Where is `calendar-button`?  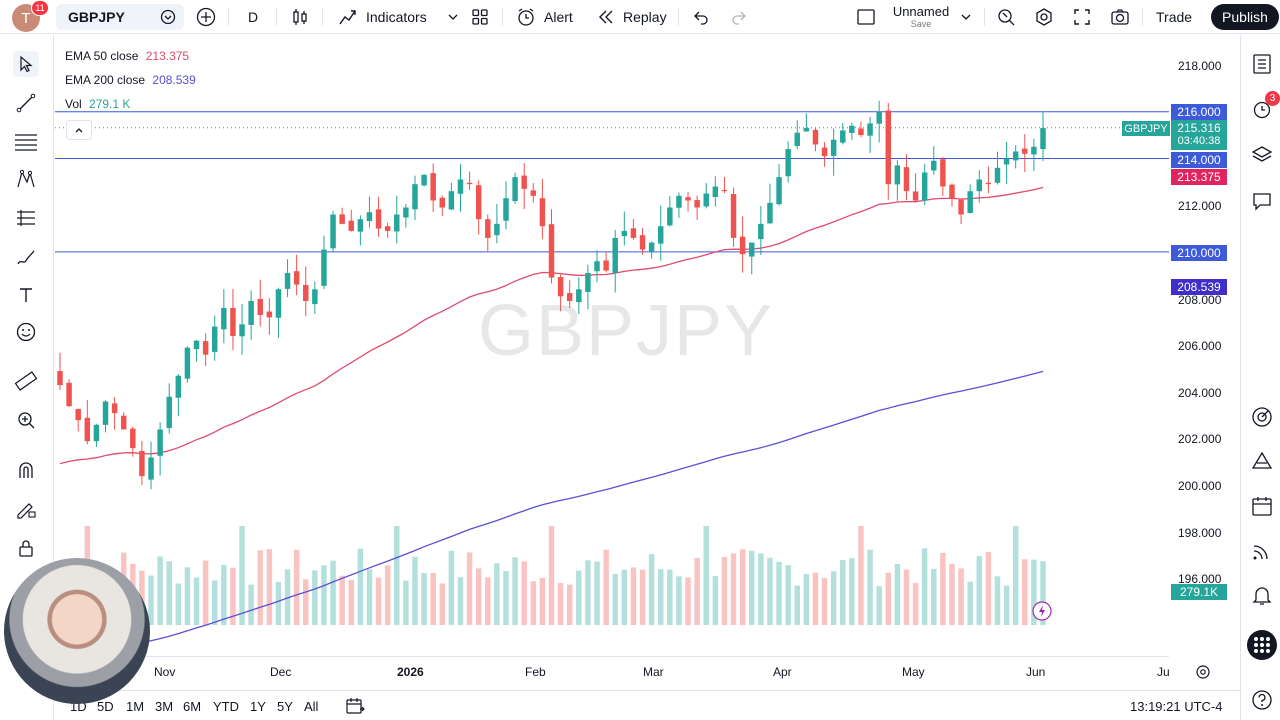 calendar-button is located at coordinates (1262, 506).